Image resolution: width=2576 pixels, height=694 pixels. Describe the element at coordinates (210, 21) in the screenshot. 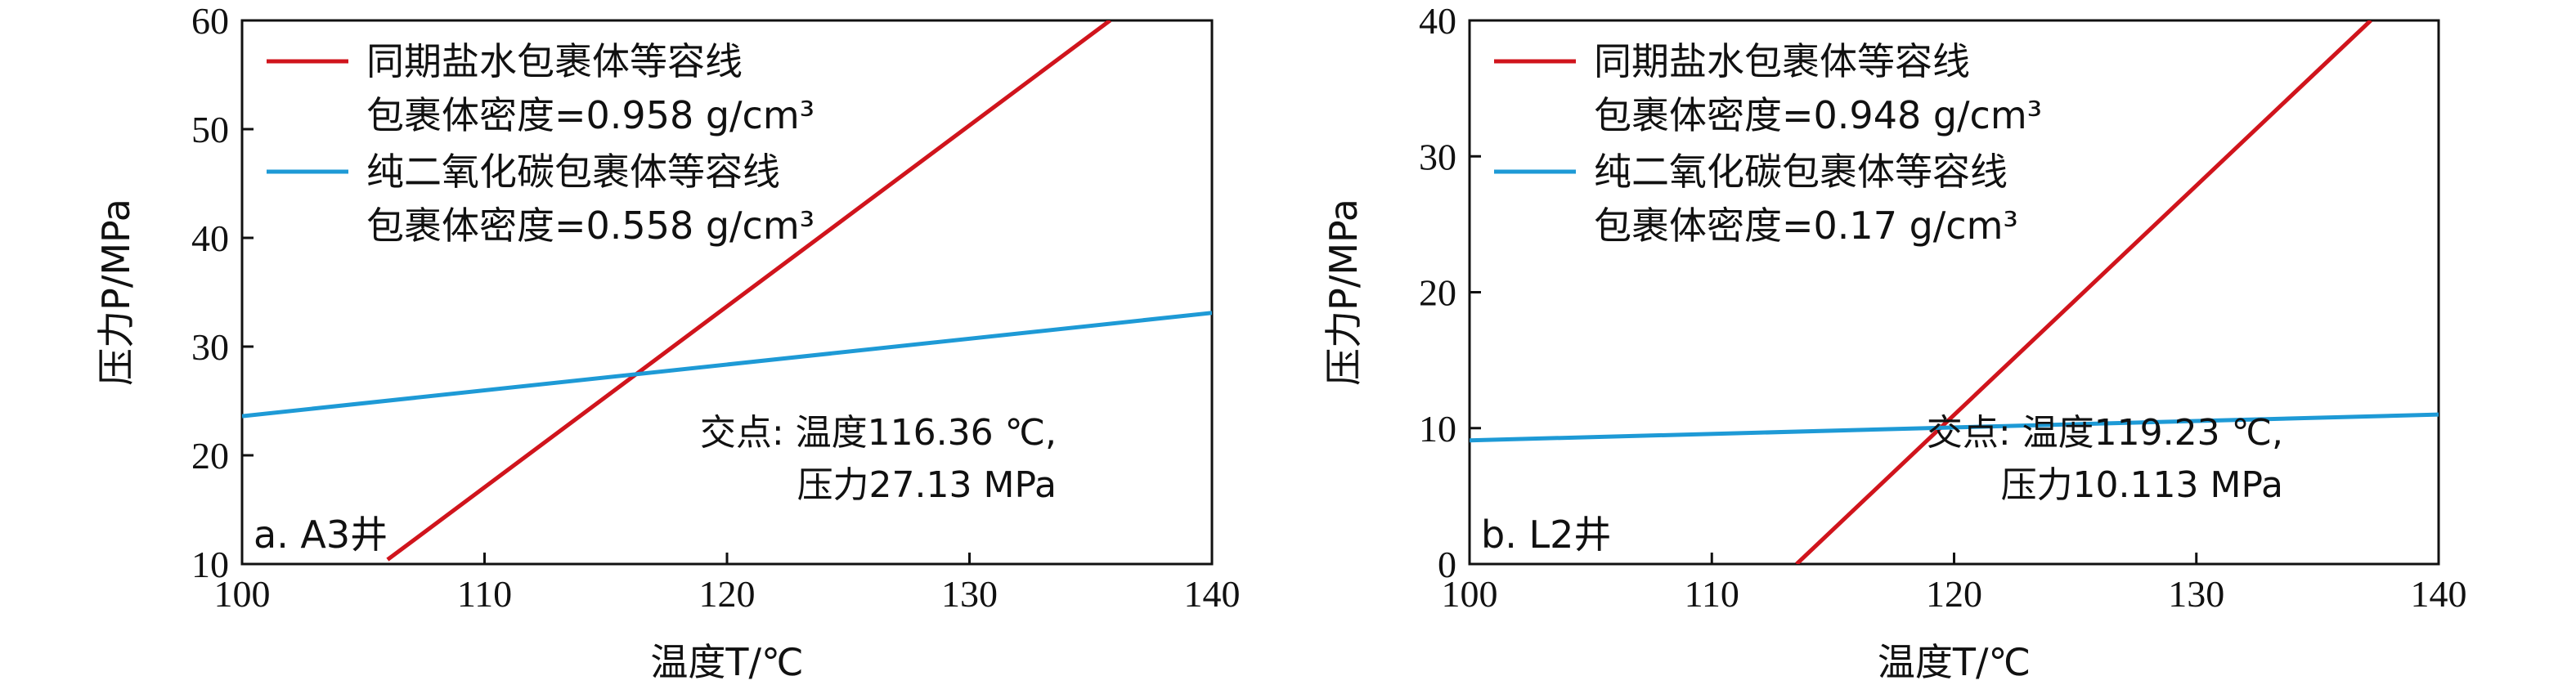

I see `y-tick-label: 60` at that location.